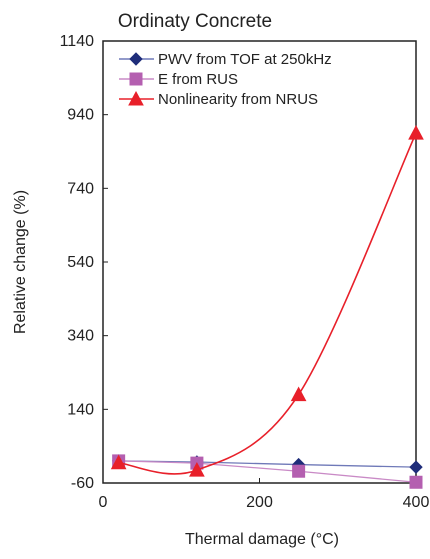  What do you see at coordinates (20, 262) in the screenshot?
I see `y-axis-label: Relative change (%)` at bounding box center [20, 262].